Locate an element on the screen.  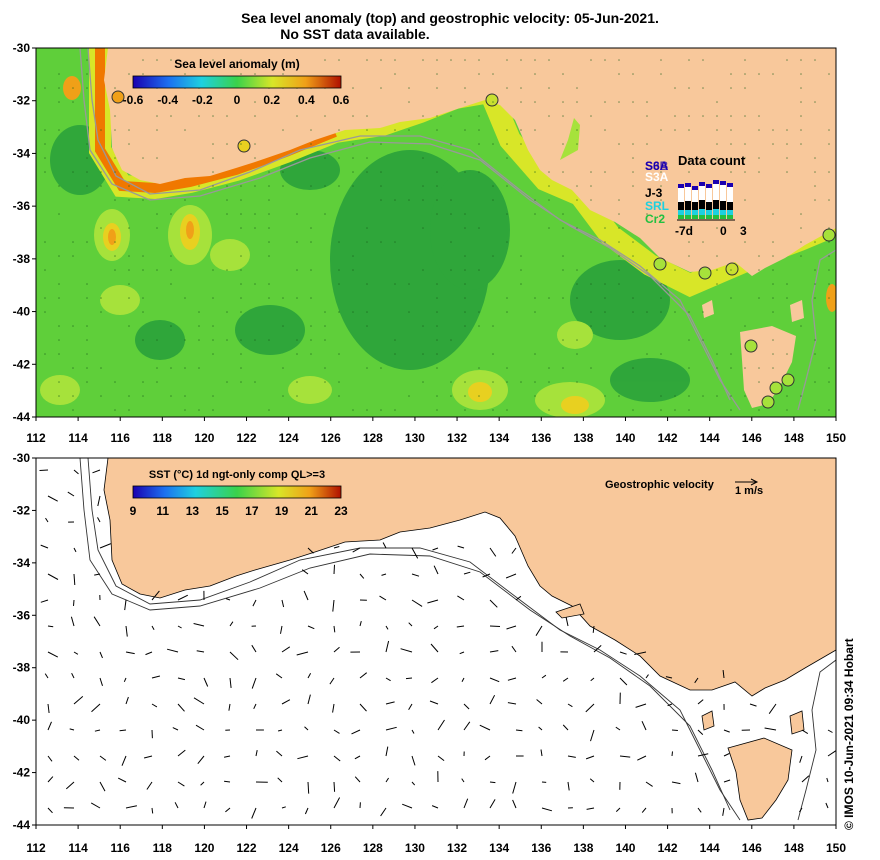
colorbar-tick-label: 0 is located at coordinates (237, 100).